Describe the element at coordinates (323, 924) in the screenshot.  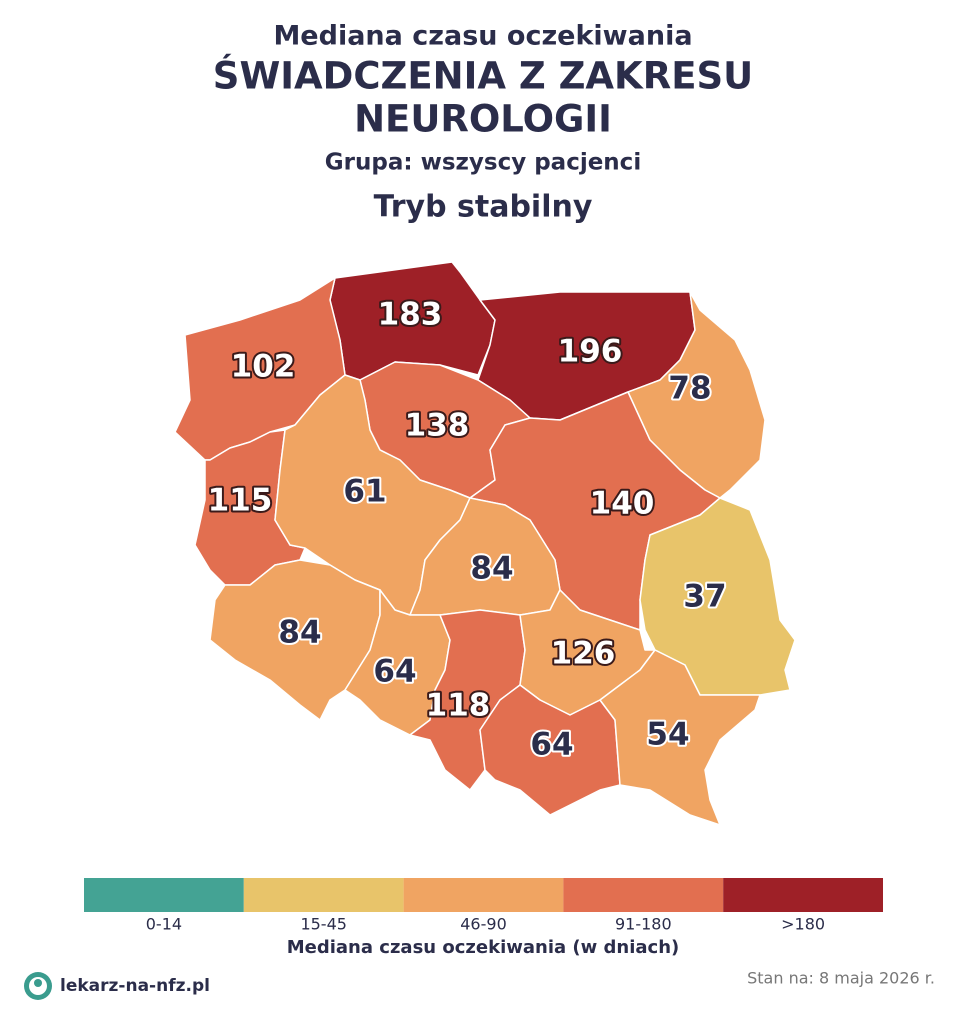
I see `legend-label: 15-45` at that location.